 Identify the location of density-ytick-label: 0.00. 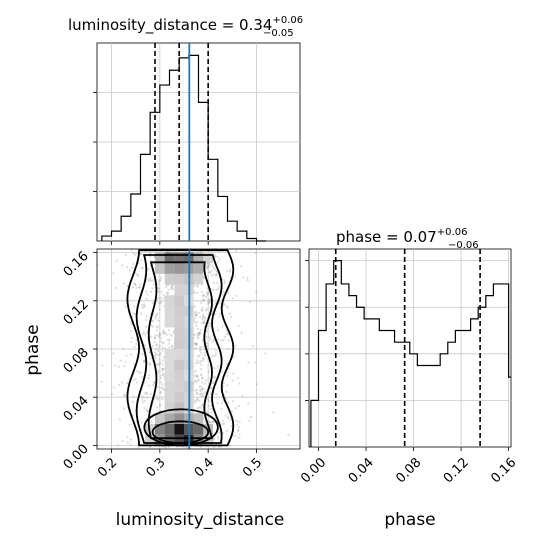
(76, 457).